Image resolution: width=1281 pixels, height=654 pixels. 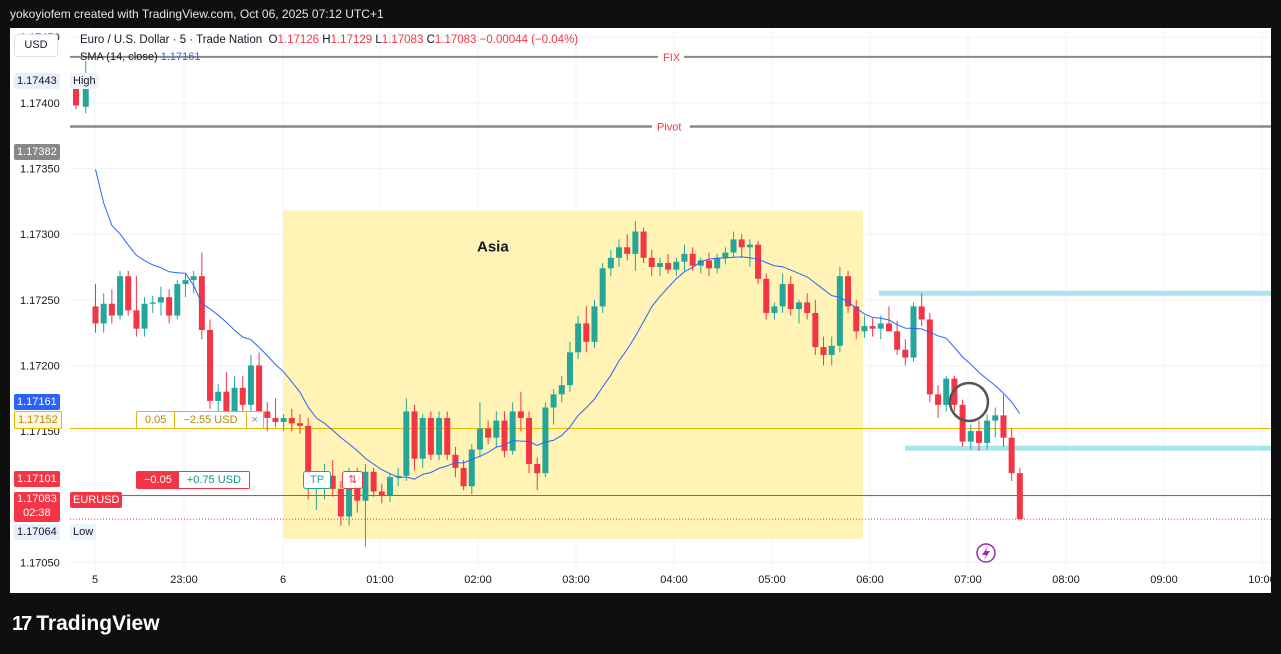 What do you see at coordinates (353, 480) in the screenshot?
I see `reverse-position-icon: ⇅` at bounding box center [353, 480].